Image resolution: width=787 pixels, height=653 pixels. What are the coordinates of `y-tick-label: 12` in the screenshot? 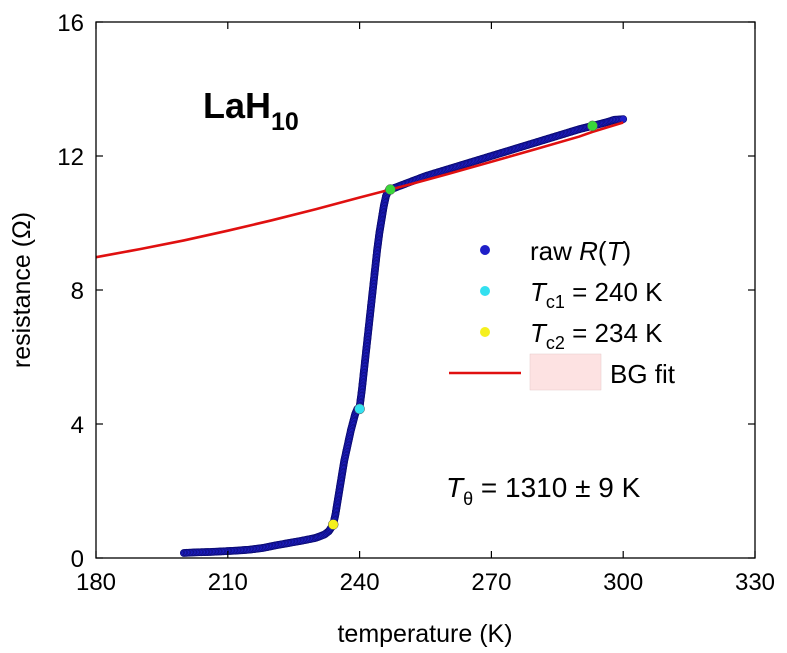 It's located at (70, 157).